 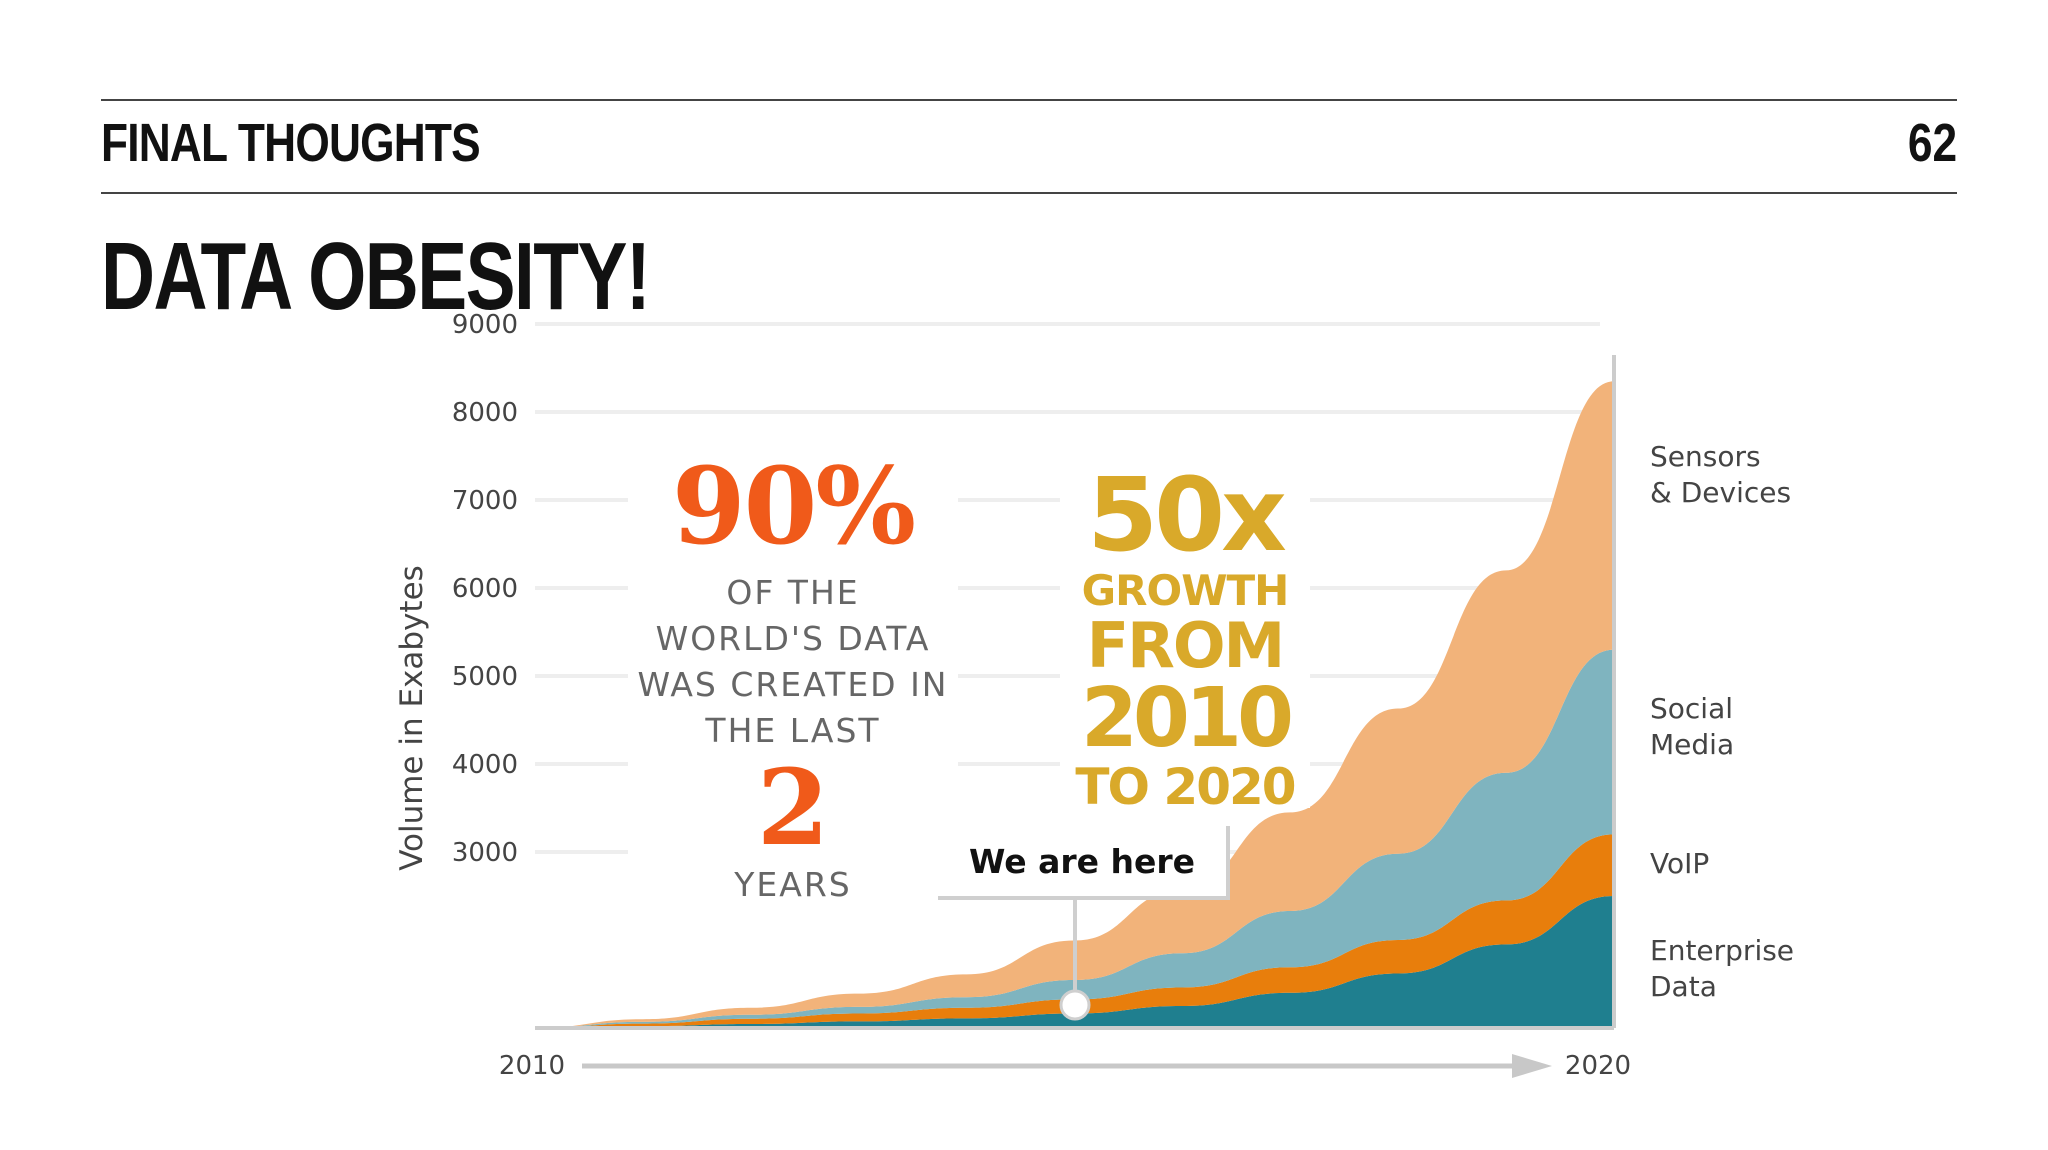 What do you see at coordinates (291, 143) in the screenshot?
I see `section-title: FINAL THOUGHTS` at bounding box center [291, 143].